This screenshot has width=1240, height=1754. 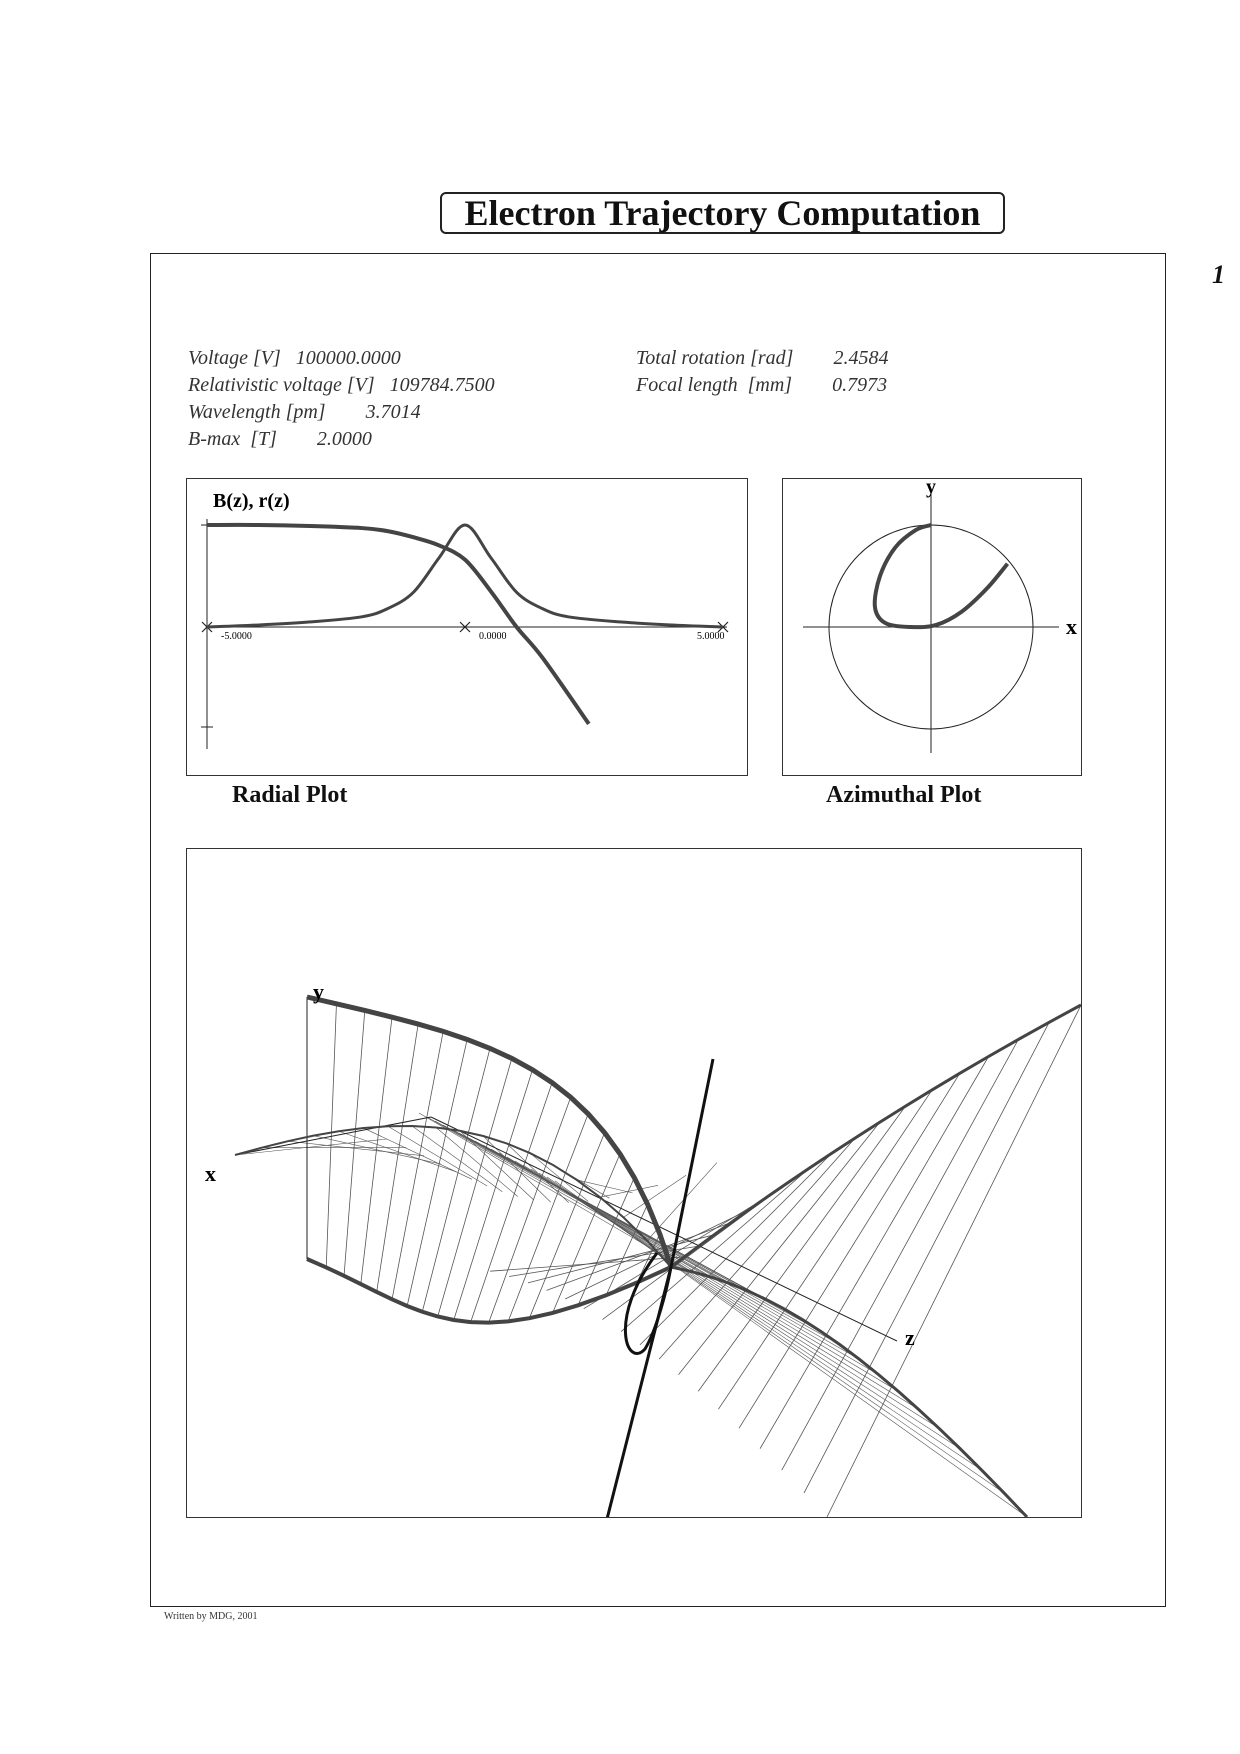 I want to click on radial-plot: B(z), r(z) -5.0000 0.0000 5.0000, so click(x=465, y=619).